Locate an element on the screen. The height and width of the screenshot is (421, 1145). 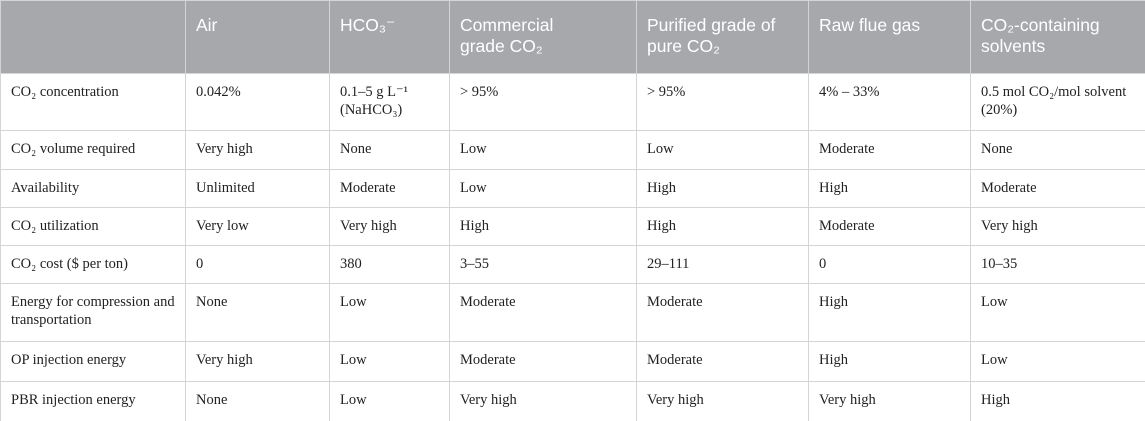
table-cell: 380 is located at coordinates (389, 264).